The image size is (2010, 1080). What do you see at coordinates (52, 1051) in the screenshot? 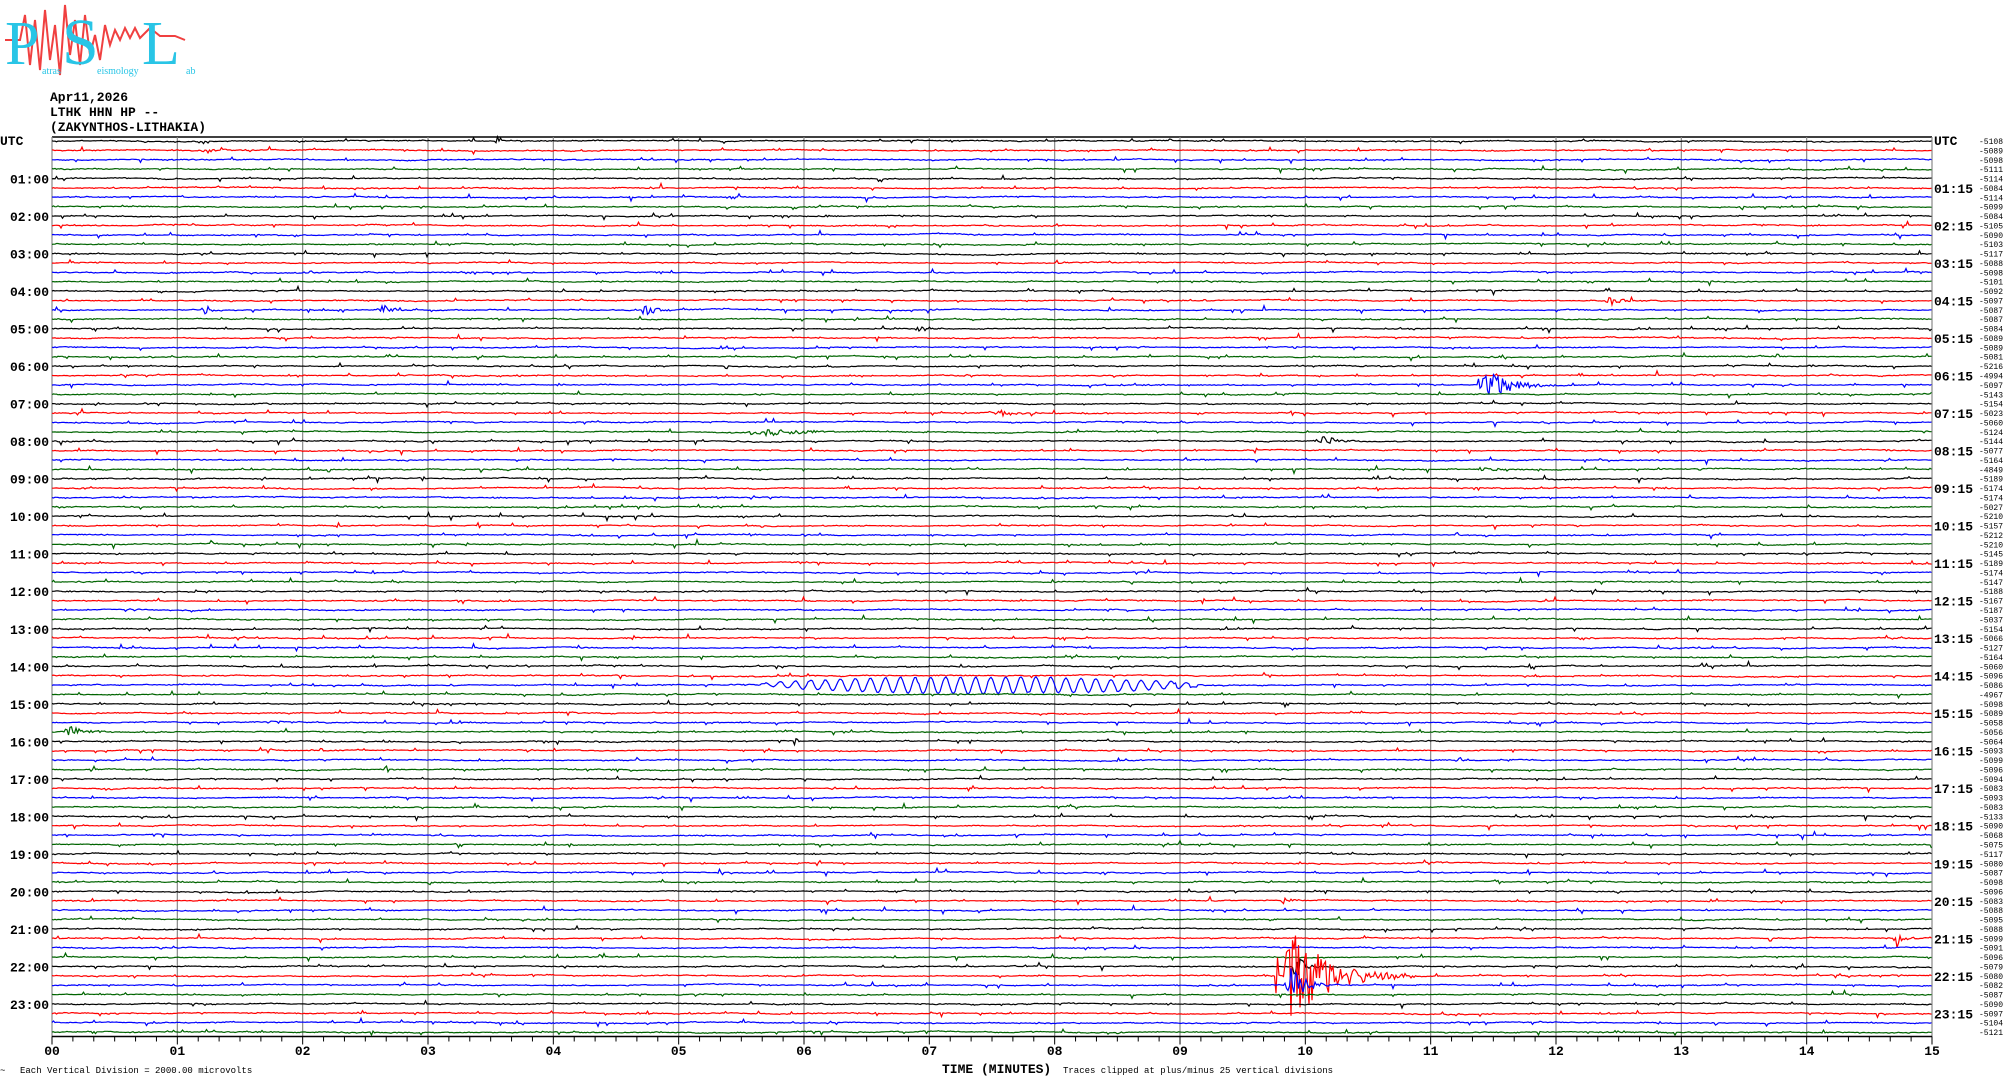
I see `x-tick-label: 00` at bounding box center [52, 1051].